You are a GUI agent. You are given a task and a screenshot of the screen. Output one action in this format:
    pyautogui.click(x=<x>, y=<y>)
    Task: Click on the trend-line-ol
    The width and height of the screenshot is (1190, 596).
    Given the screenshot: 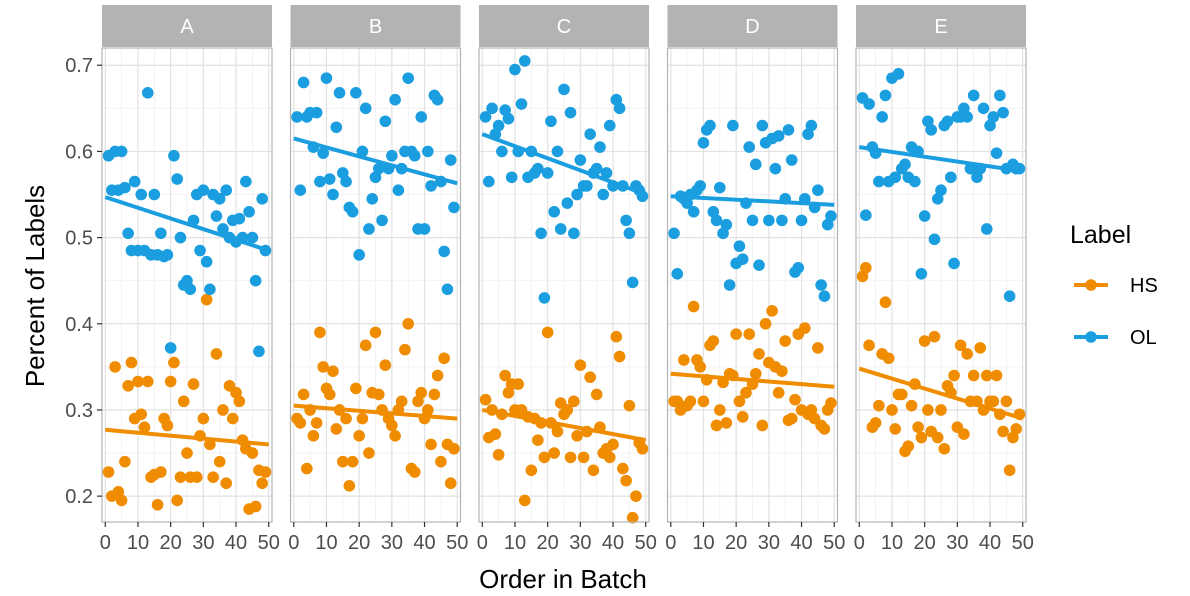 What is the action you would take?
    pyautogui.click(x=375, y=161)
    